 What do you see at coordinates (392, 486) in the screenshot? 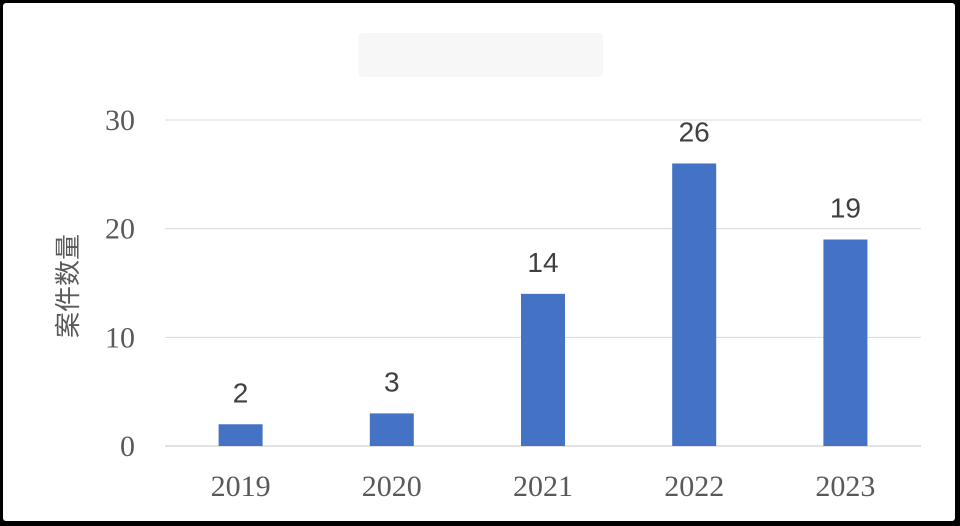
I see `x-tick-label: 2020` at bounding box center [392, 486].